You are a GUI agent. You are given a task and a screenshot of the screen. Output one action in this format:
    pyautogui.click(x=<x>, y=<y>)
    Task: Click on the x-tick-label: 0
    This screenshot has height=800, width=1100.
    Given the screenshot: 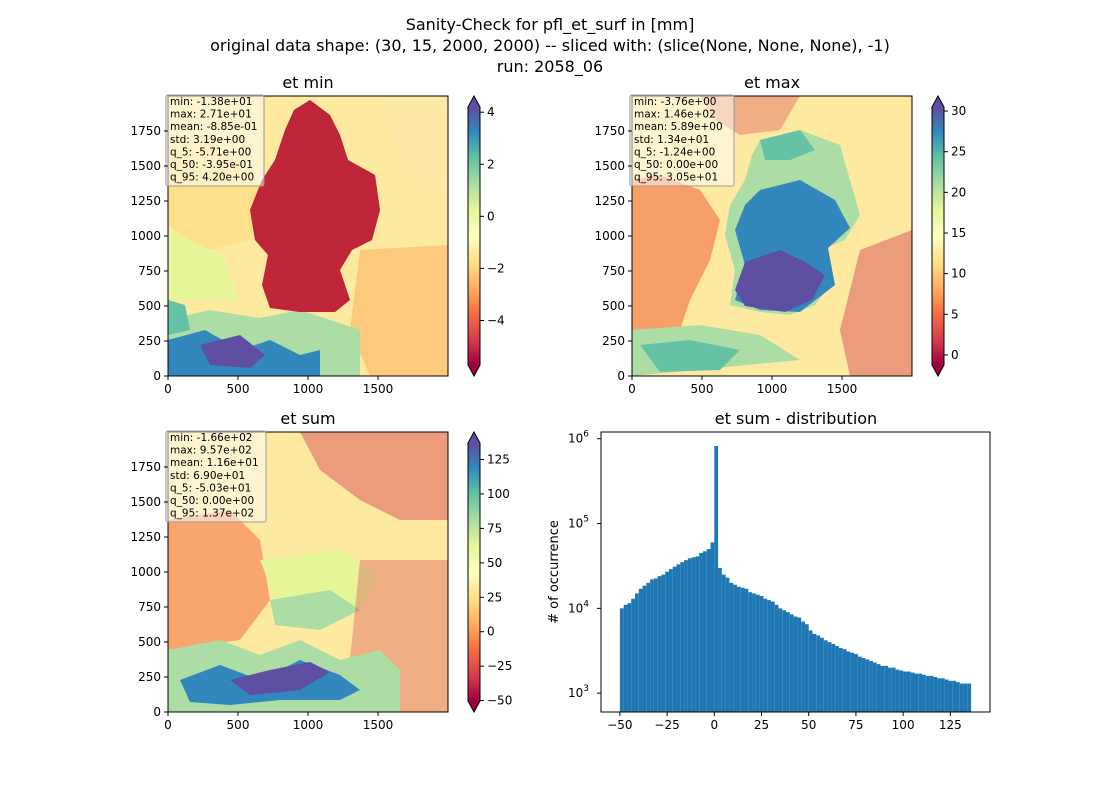 What is the action you would take?
    pyautogui.click(x=168, y=725)
    